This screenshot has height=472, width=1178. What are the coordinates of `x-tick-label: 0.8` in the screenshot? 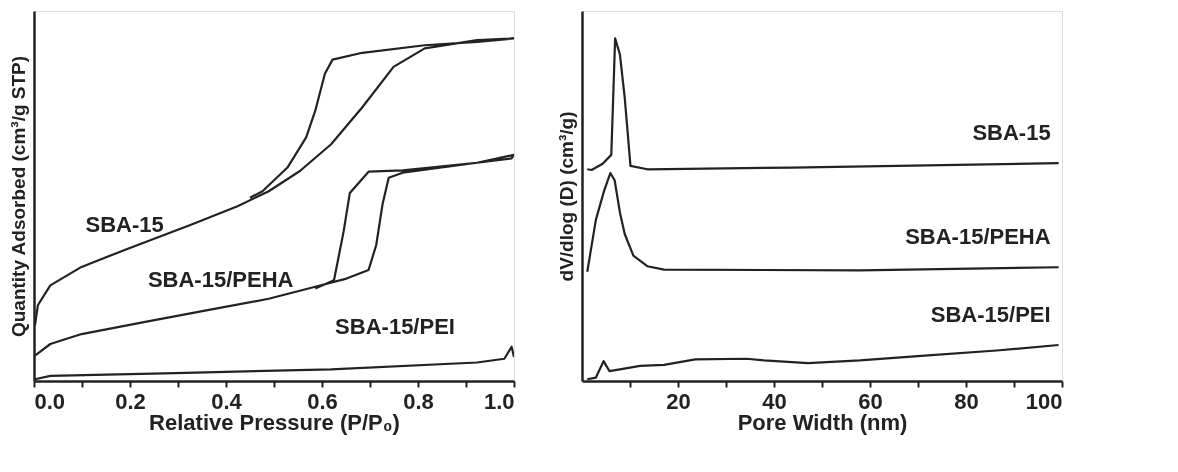 It's located at (418, 401).